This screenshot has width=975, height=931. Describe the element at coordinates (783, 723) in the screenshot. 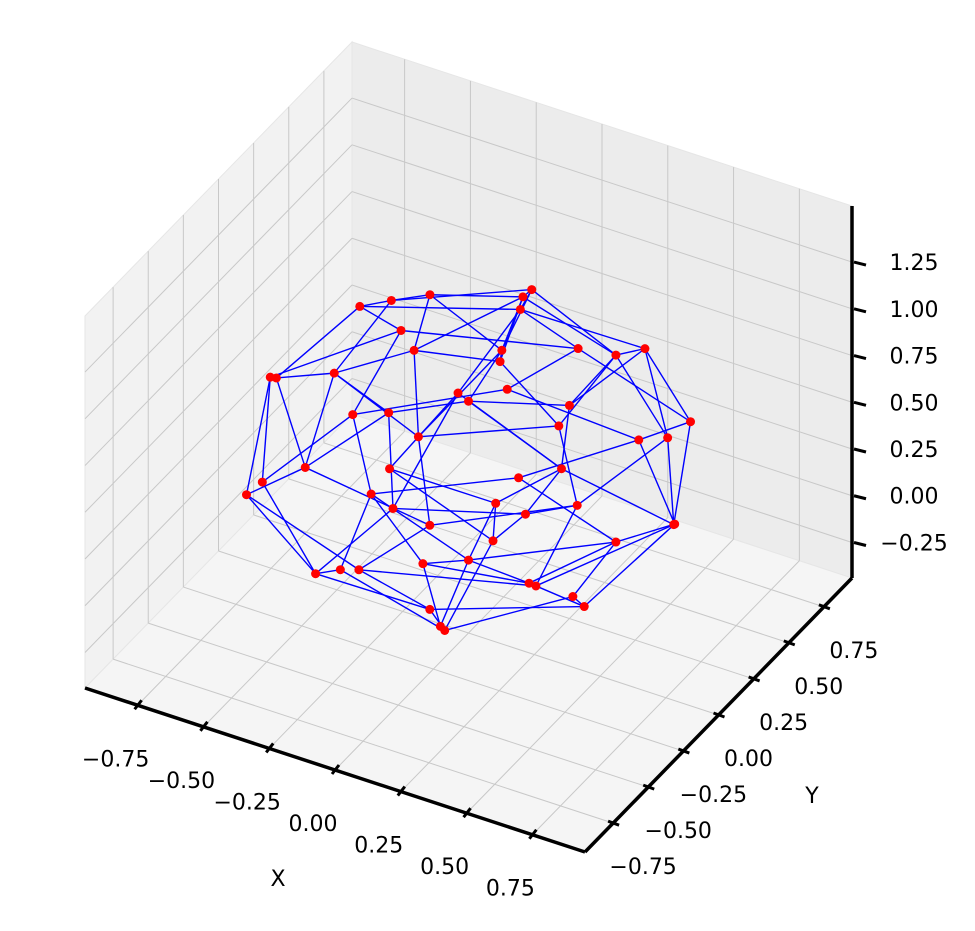

I see `y-tick-label: 0.25` at that location.